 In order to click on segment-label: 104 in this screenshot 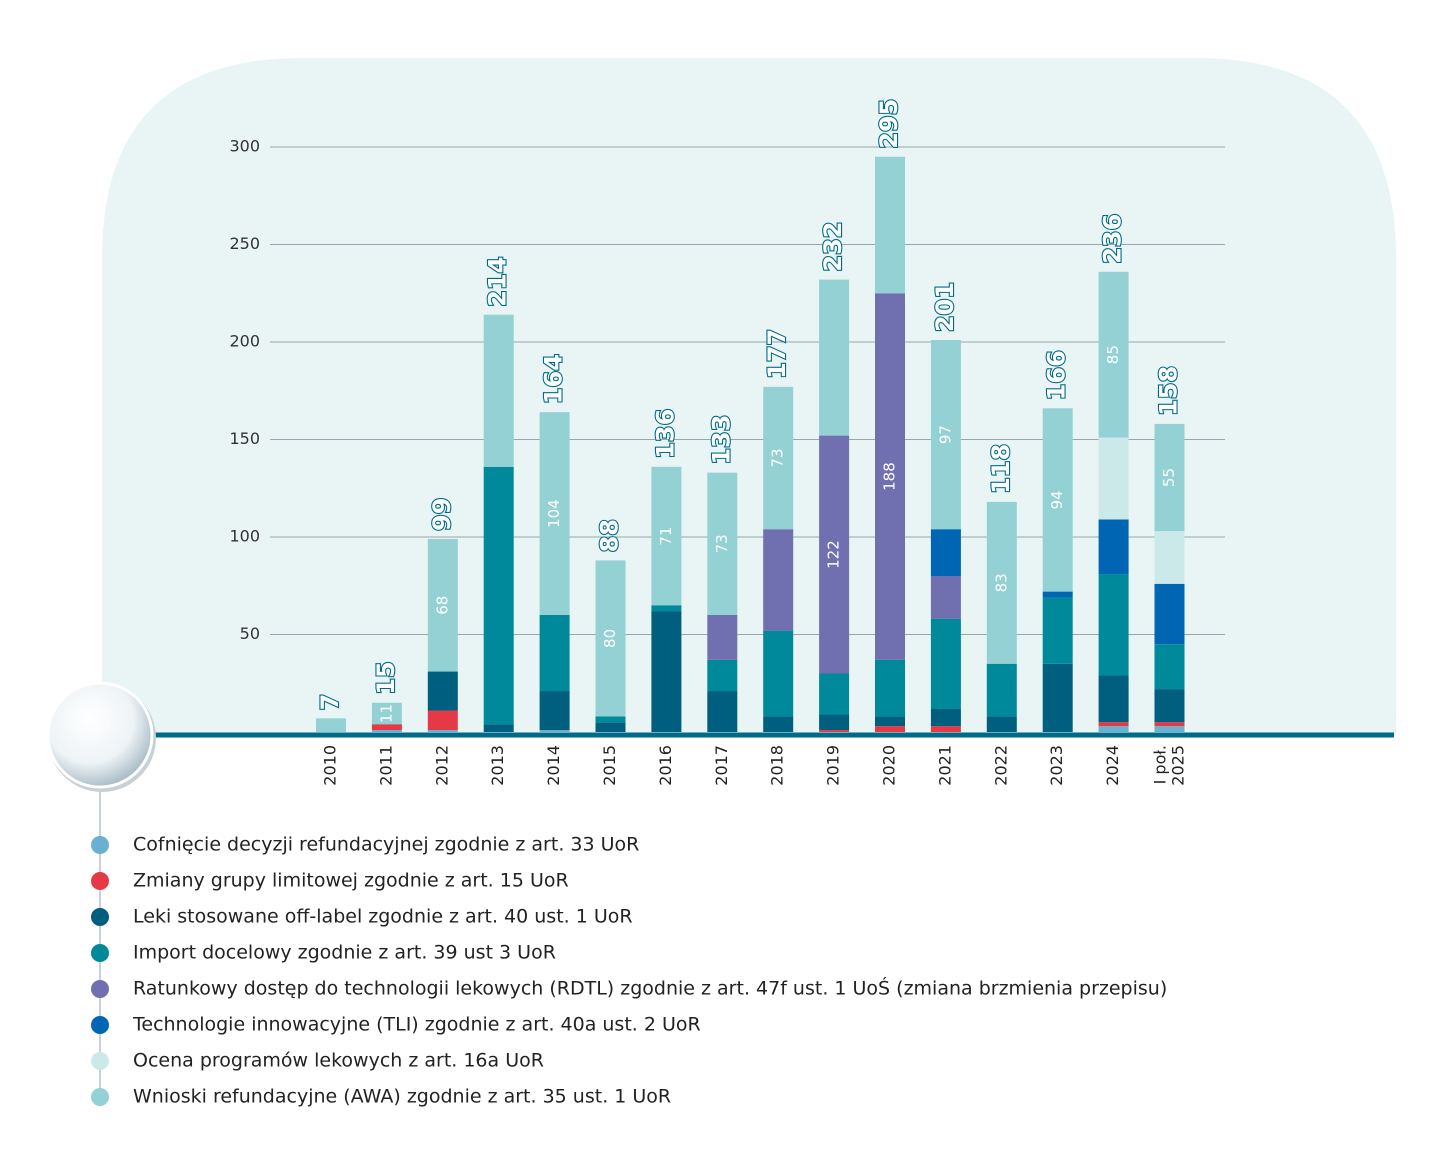, I will do `click(554, 513)`.